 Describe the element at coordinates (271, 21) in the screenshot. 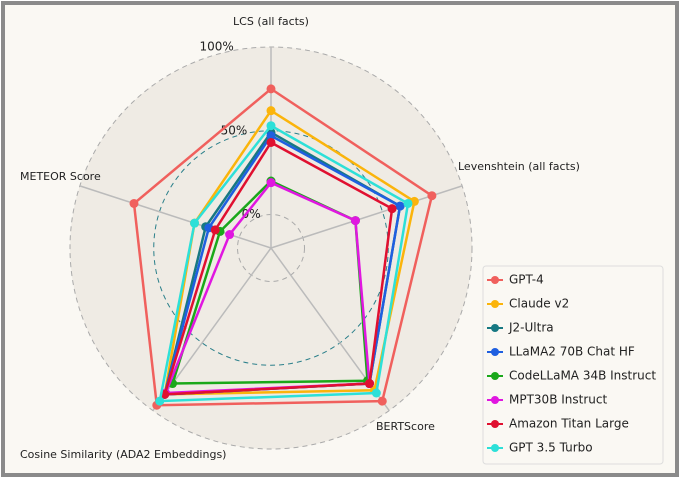

I see `axis-label: LCS (all facts)` at that location.